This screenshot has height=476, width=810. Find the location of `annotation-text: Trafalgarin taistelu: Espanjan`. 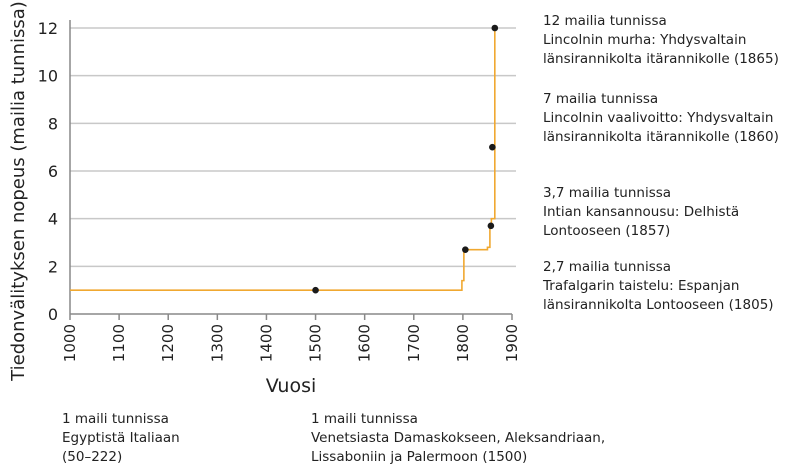

annotation-text: Trafalgarin taistelu: Espanjan is located at coordinates (641, 286).